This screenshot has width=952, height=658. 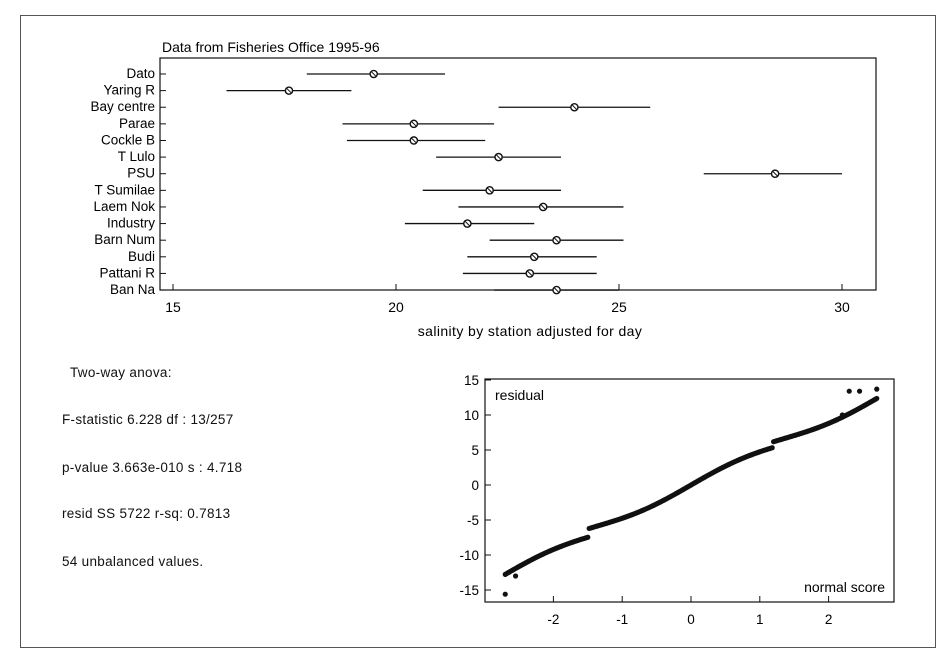 What do you see at coordinates (141, 256) in the screenshot?
I see `station-label: Budi` at bounding box center [141, 256].